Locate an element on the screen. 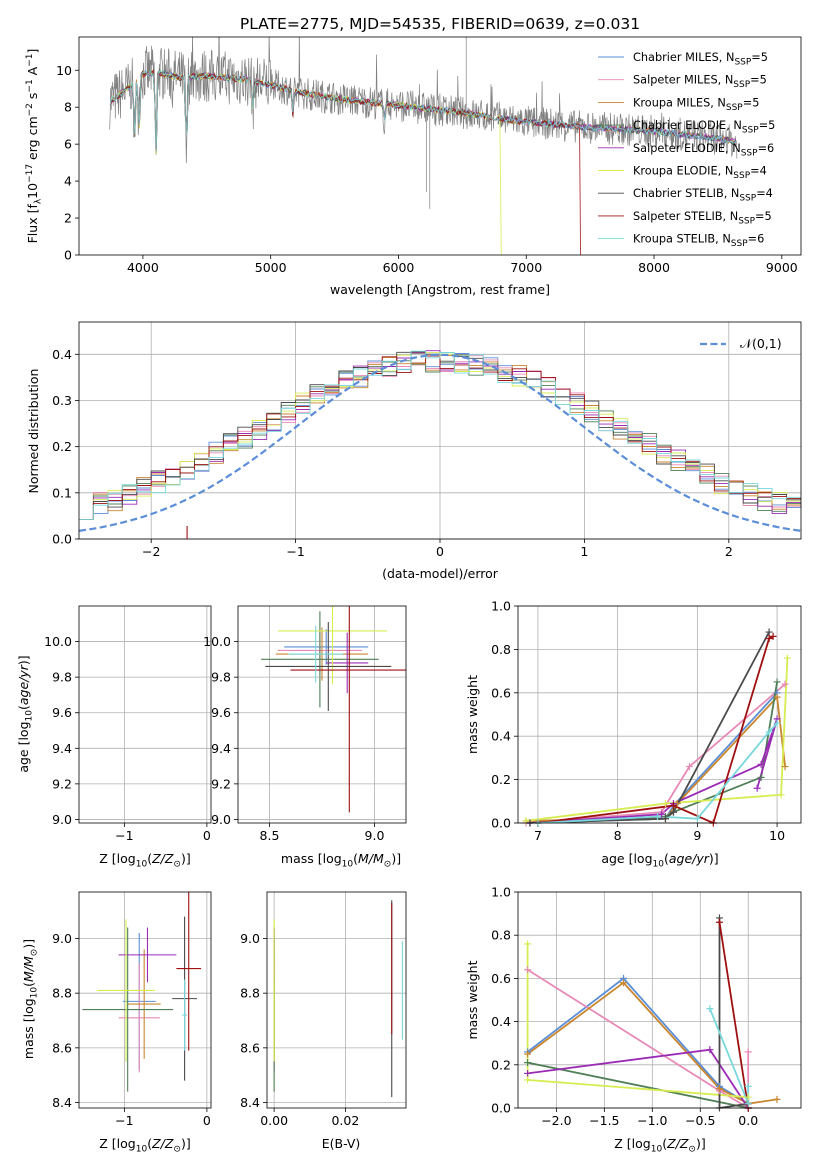 This screenshot has height=1170, width=819. legend-entry: 𝒩(0,1) is located at coordinates (761, 343).